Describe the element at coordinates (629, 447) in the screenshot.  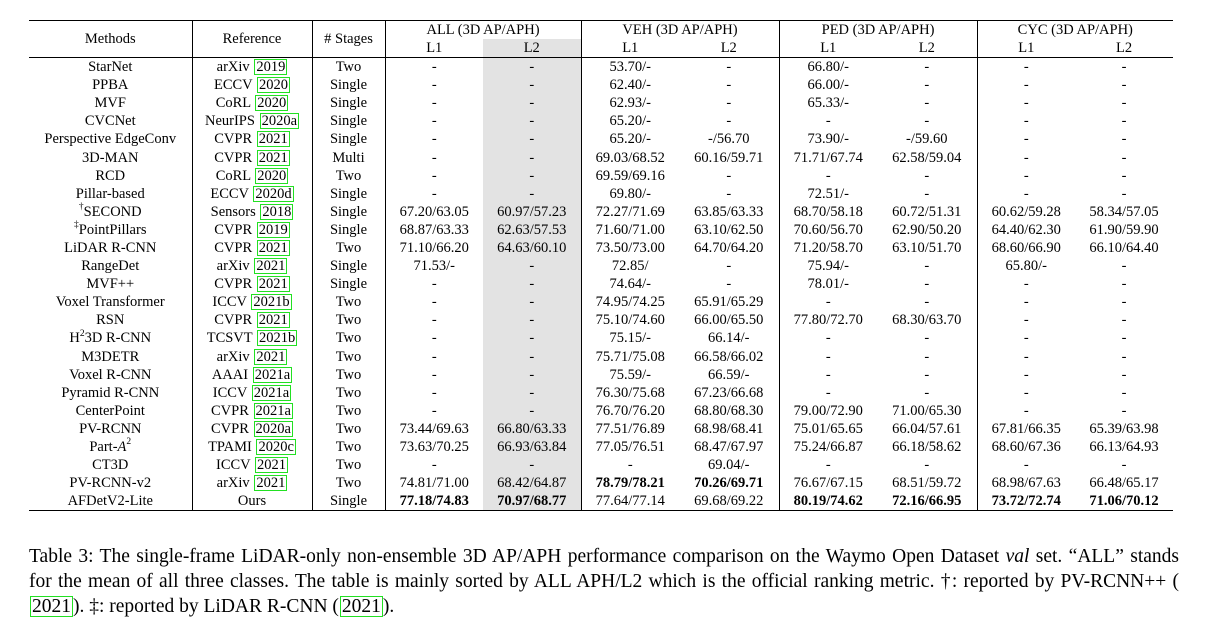
I see `metric-cell: 77.05/76.51` at that location.